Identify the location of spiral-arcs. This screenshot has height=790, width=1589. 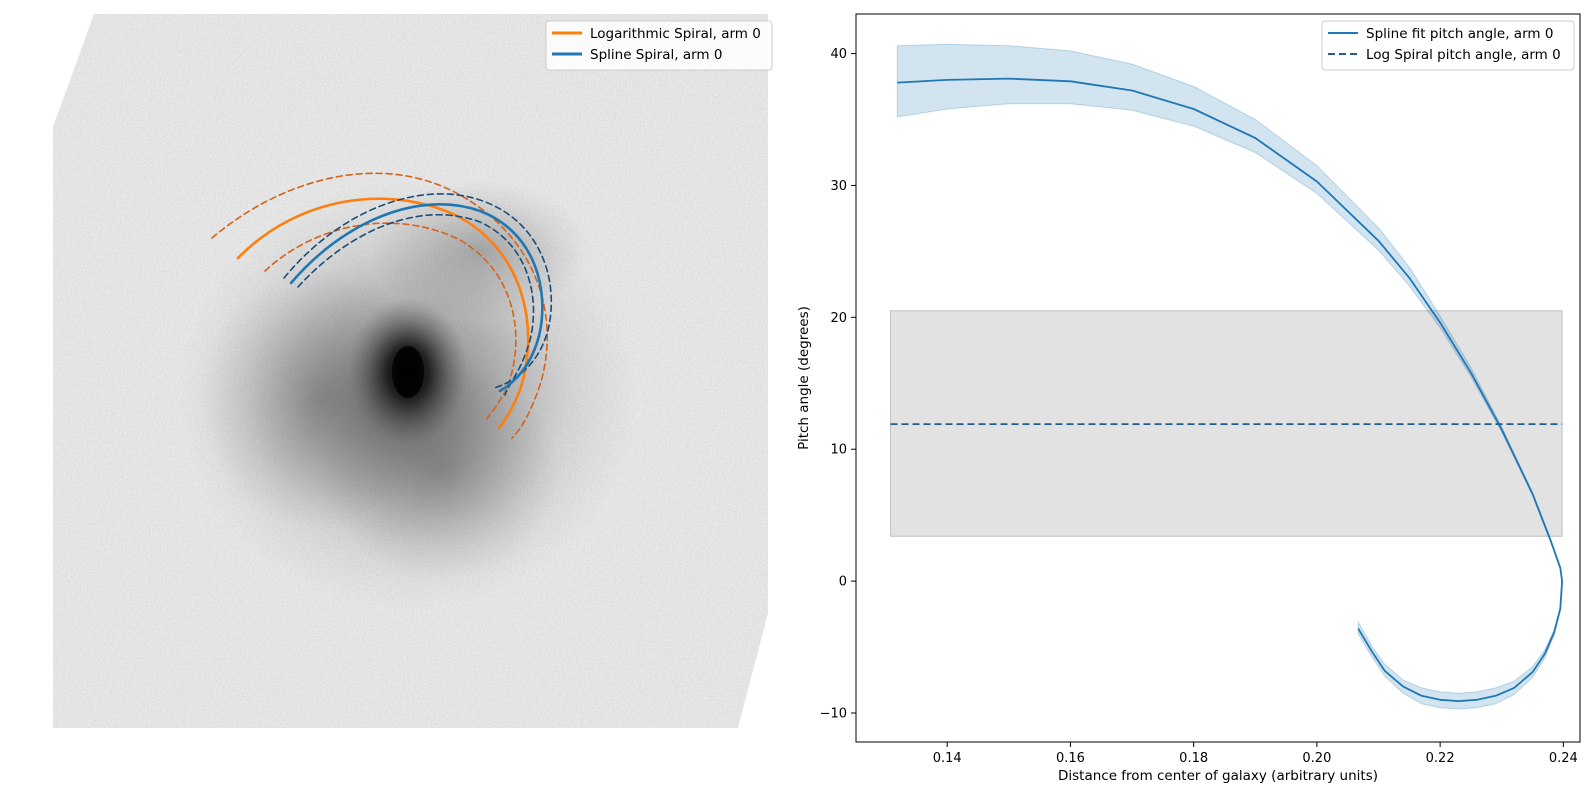
(382, 305).